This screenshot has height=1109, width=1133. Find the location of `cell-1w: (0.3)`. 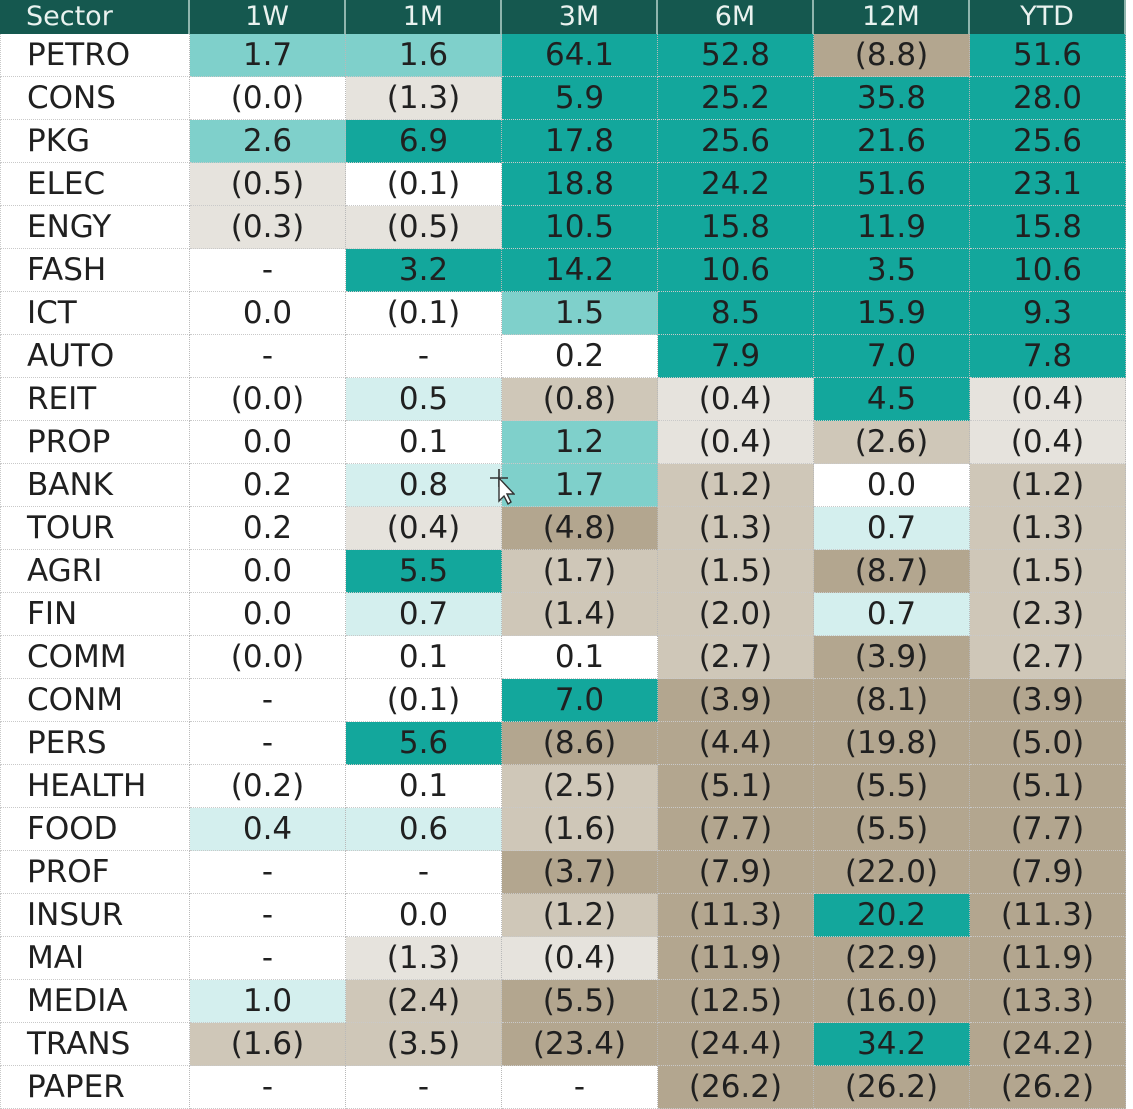

cell-1w: (0.3) is located at coordinates (268, 227).